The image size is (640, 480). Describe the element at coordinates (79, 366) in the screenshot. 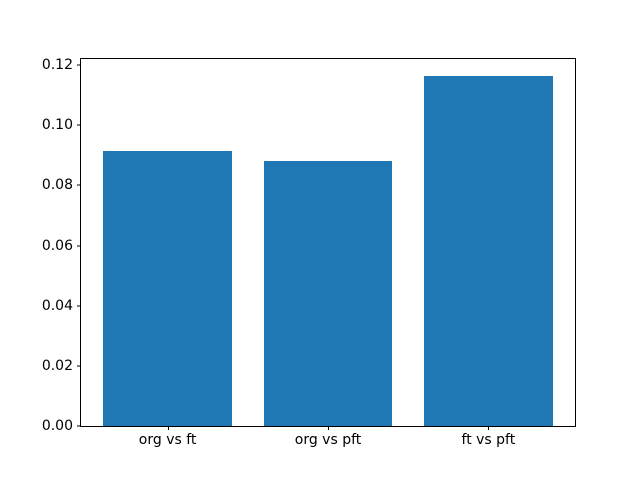

I see `y-tick-0.02` at that location.